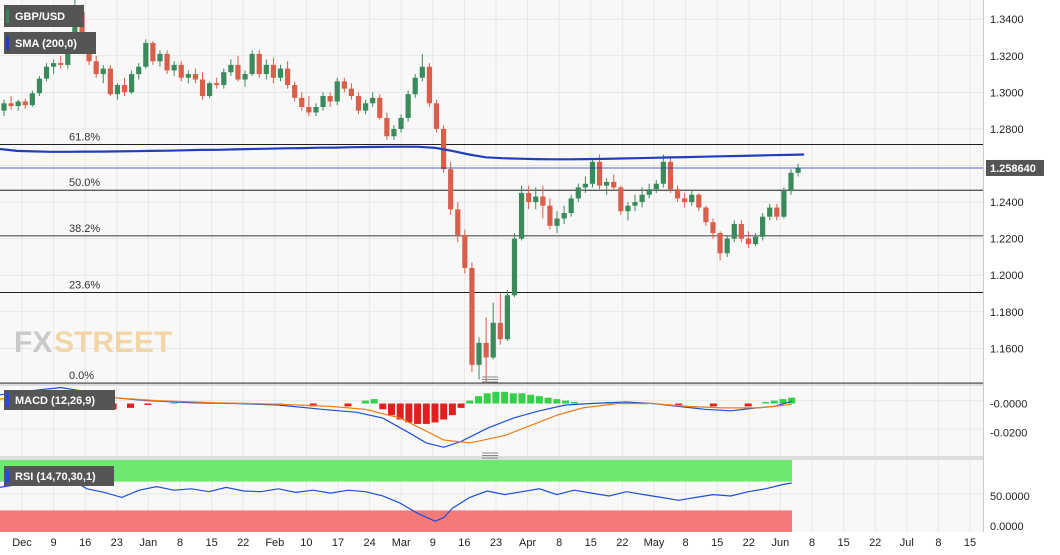 The image size is (1060, 555). Describe the element at coordinates (491, 381) in the screenshot. I see `macd-panel-resize-handle` at that location.